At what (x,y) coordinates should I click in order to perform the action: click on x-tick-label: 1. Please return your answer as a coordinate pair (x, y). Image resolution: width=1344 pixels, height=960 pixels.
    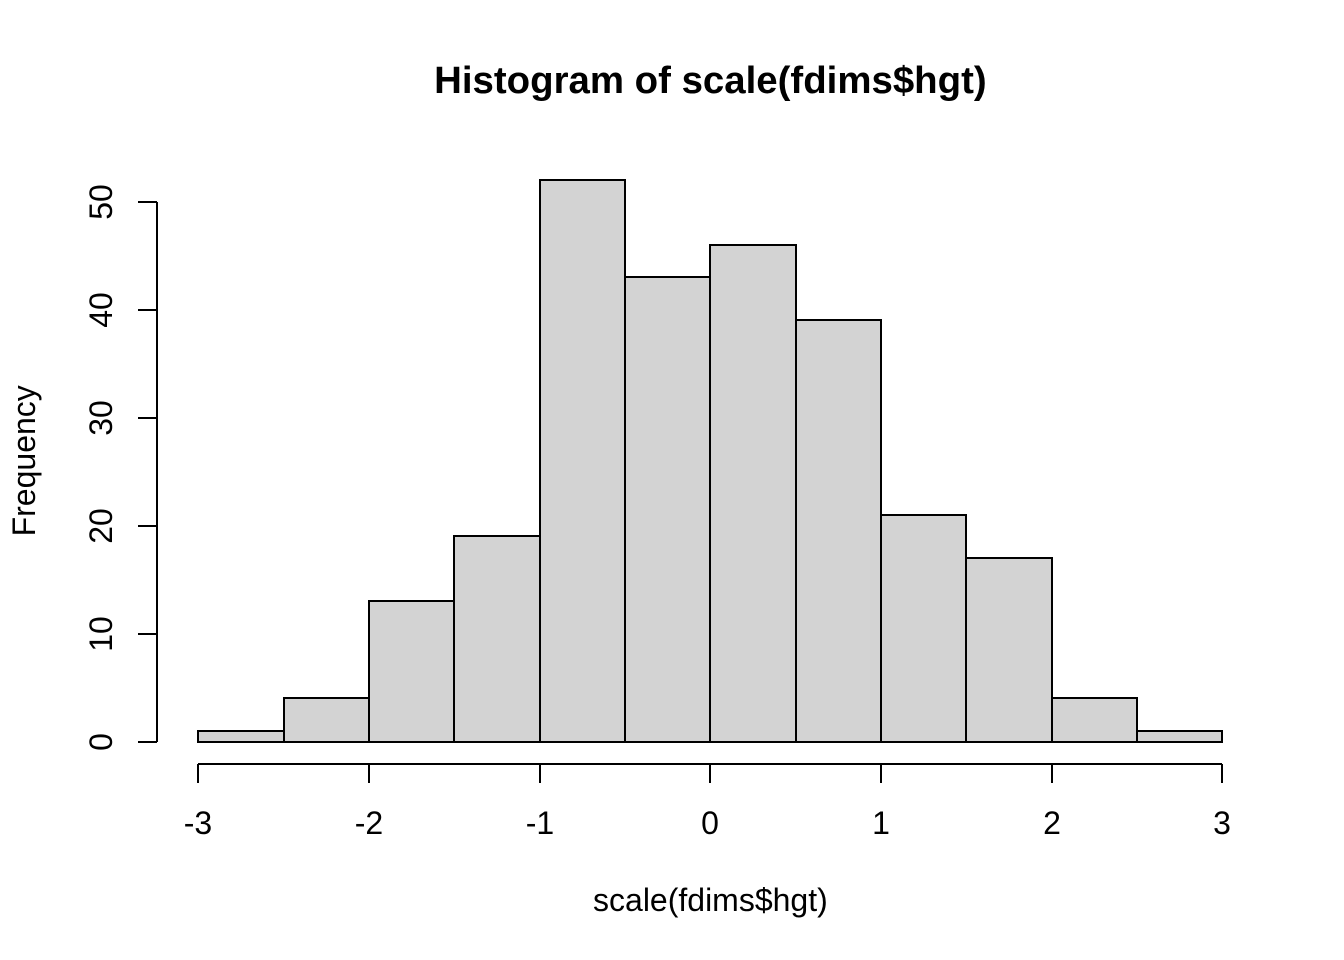
    Looking at the image, I should click on (881, 823).